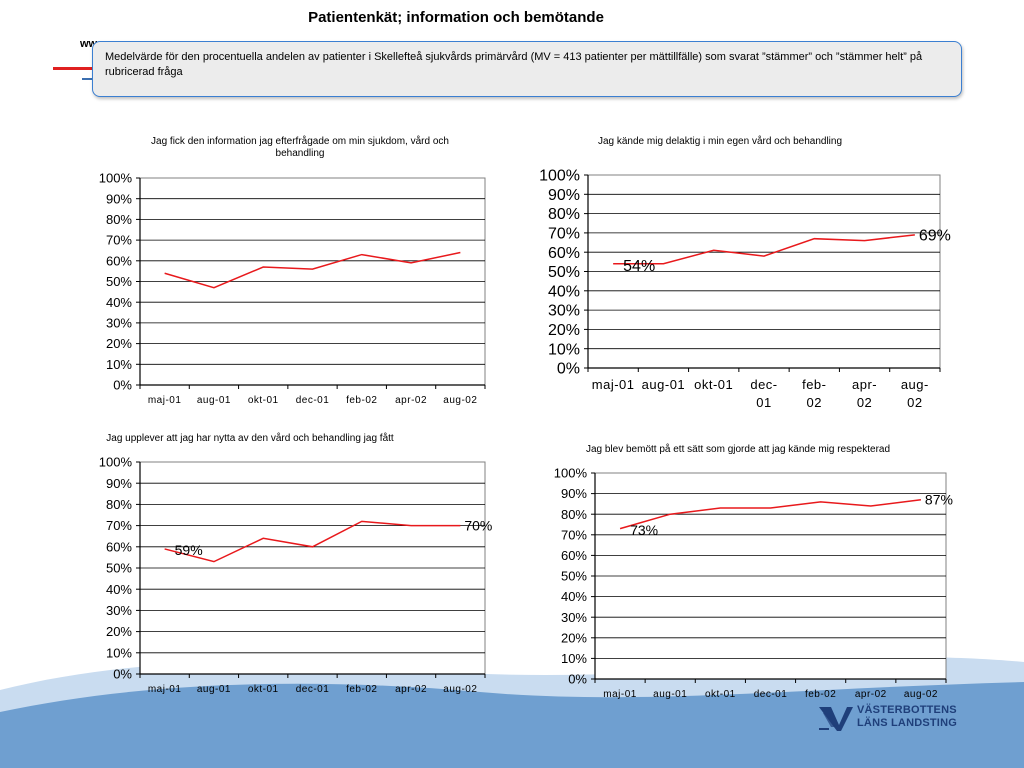 The image size is (1024, 768). What do you see at coordinates (456, 17) in the screenshot?
I see `slide-title: Patientenkät; information och bemötande` at bounding box center [456, 17].